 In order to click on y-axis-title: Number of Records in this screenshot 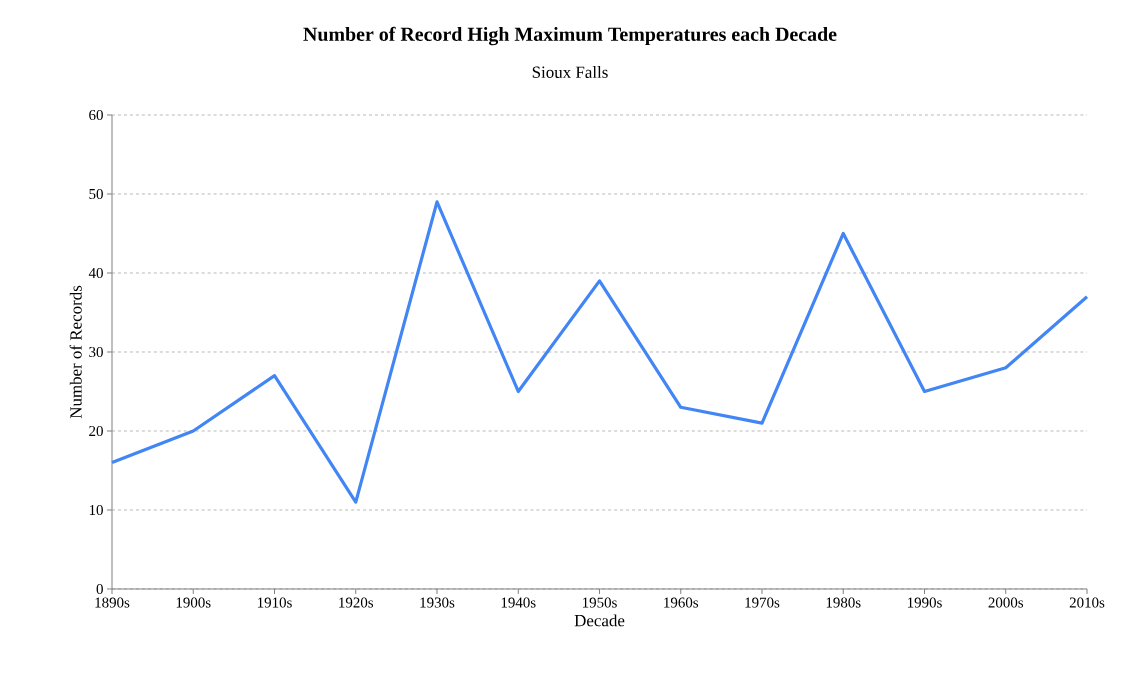, I will do `click(75, 352)`.